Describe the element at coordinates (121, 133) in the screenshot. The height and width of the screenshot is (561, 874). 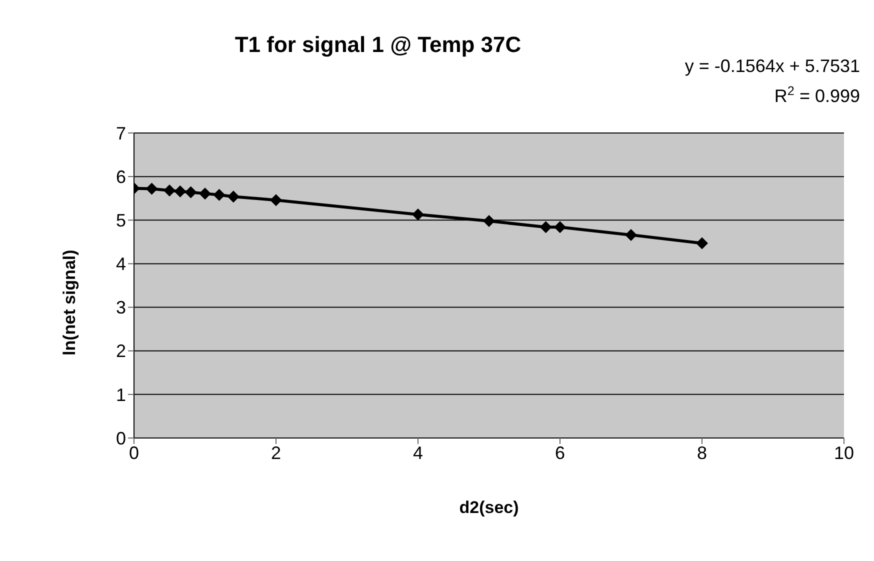
I see `y-tick-label: 7` at that location.